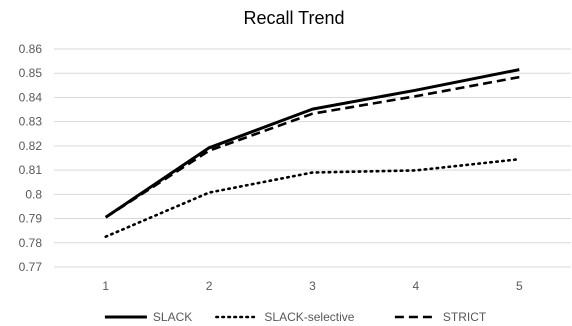 This screenshot has height=326, width=572. Describe the element at coordinates (33, 194) in the screenshot. I see `y-tick-label: 0.8` at that location.